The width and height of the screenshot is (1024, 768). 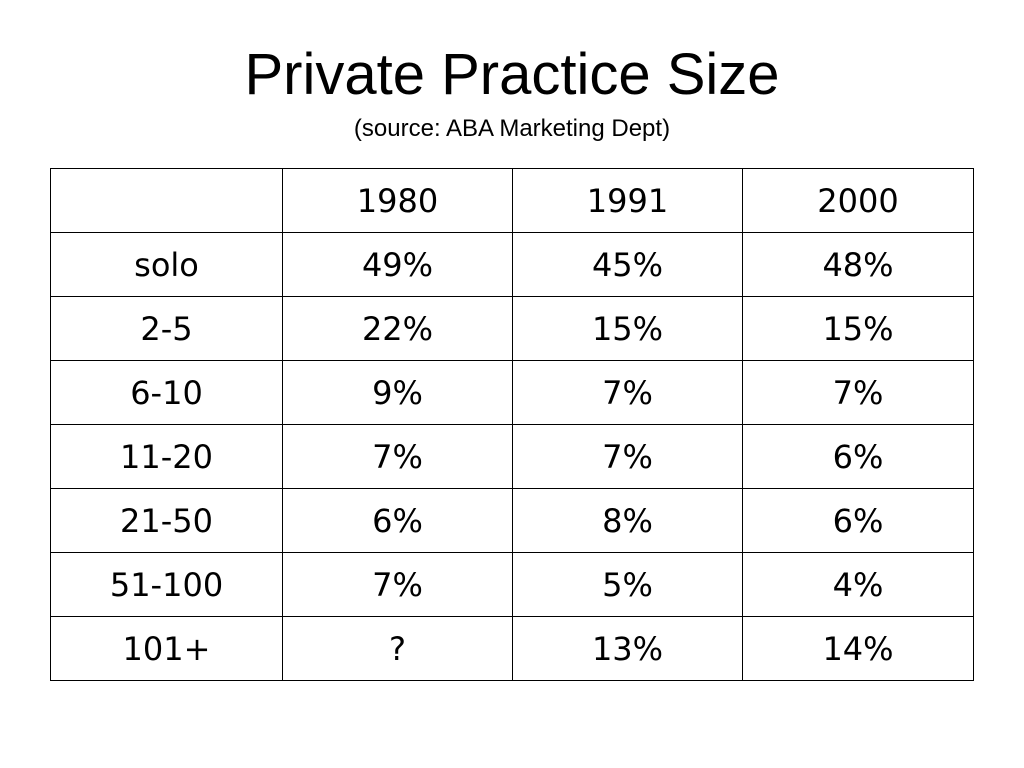 I want to click on header-cell-year: 1980, so click(x=397, y=200).